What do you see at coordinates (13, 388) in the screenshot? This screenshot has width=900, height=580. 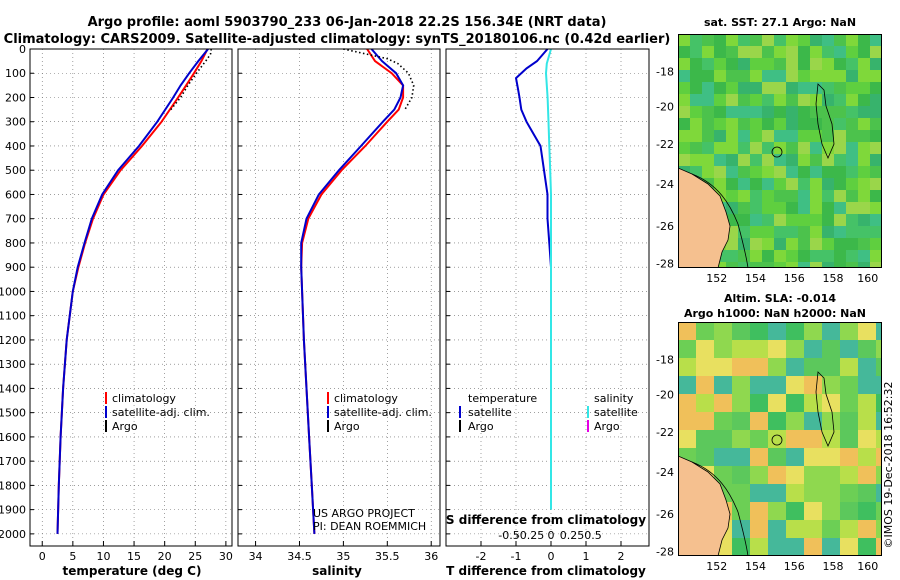 I see `depth-tick-label: 1400` at bounding box center [13, 388].